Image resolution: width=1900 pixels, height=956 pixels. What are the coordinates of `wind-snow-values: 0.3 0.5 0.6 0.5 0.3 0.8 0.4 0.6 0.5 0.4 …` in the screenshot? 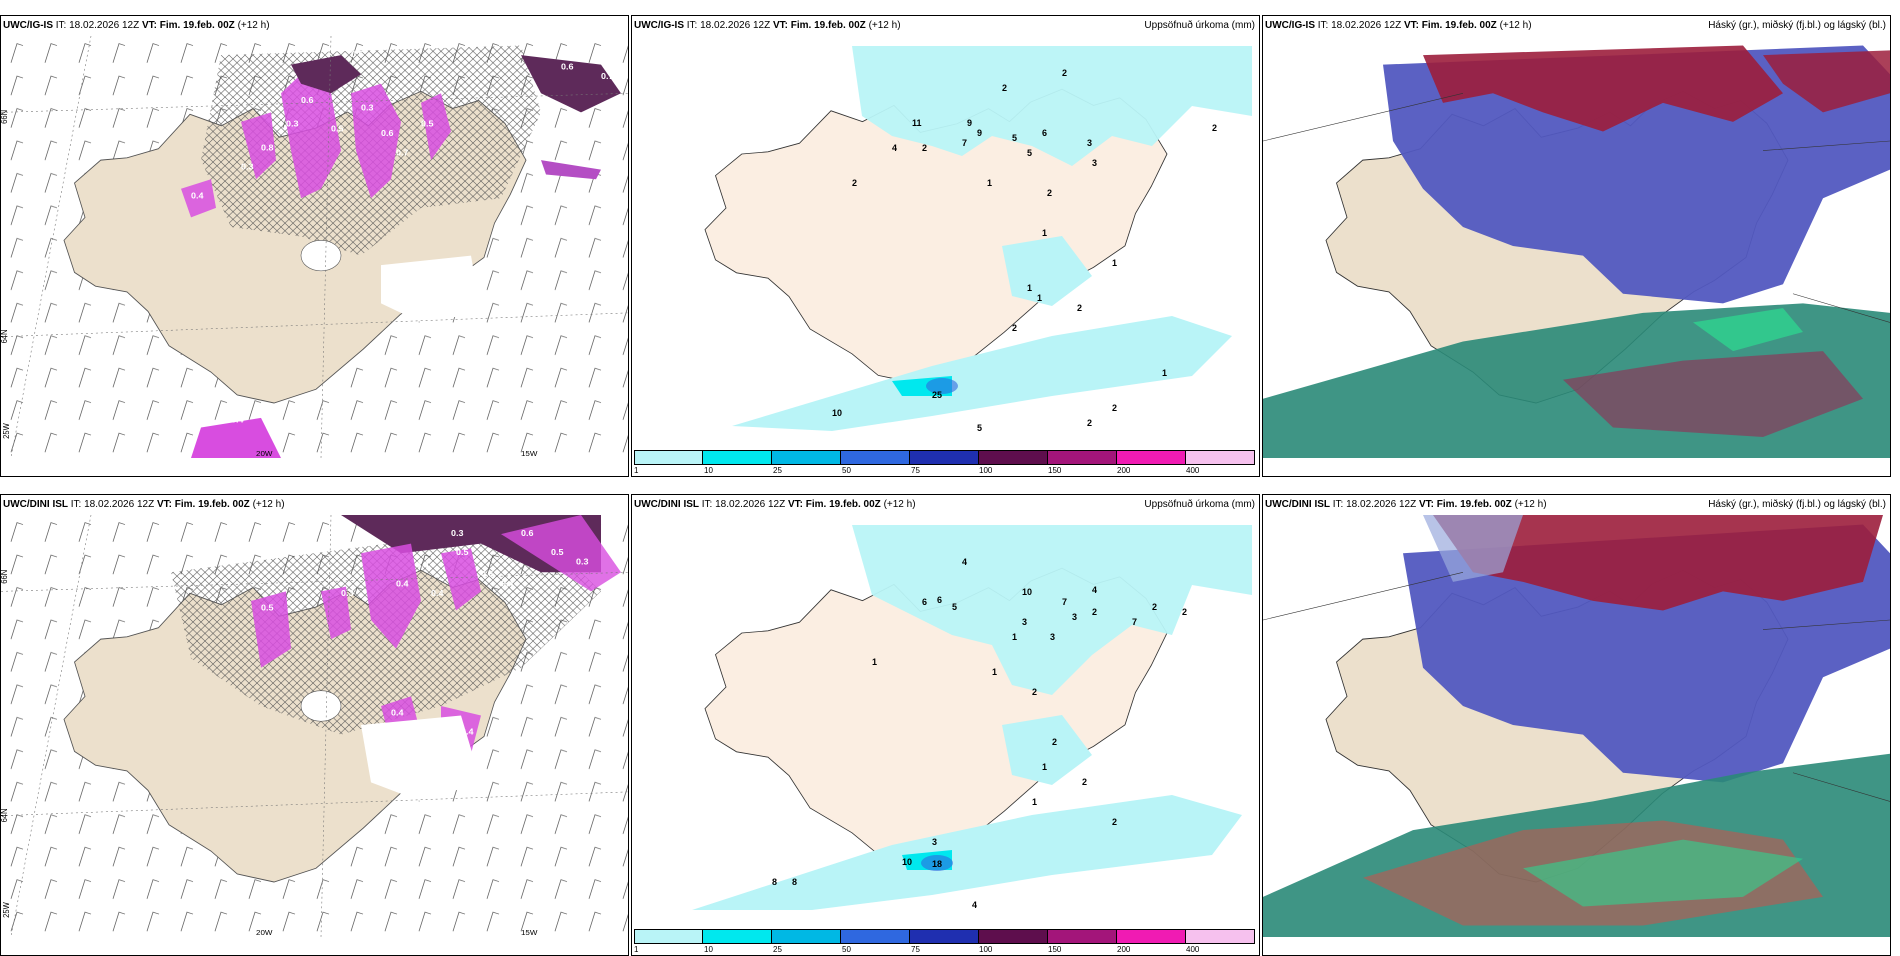 It's located at (425, 632).